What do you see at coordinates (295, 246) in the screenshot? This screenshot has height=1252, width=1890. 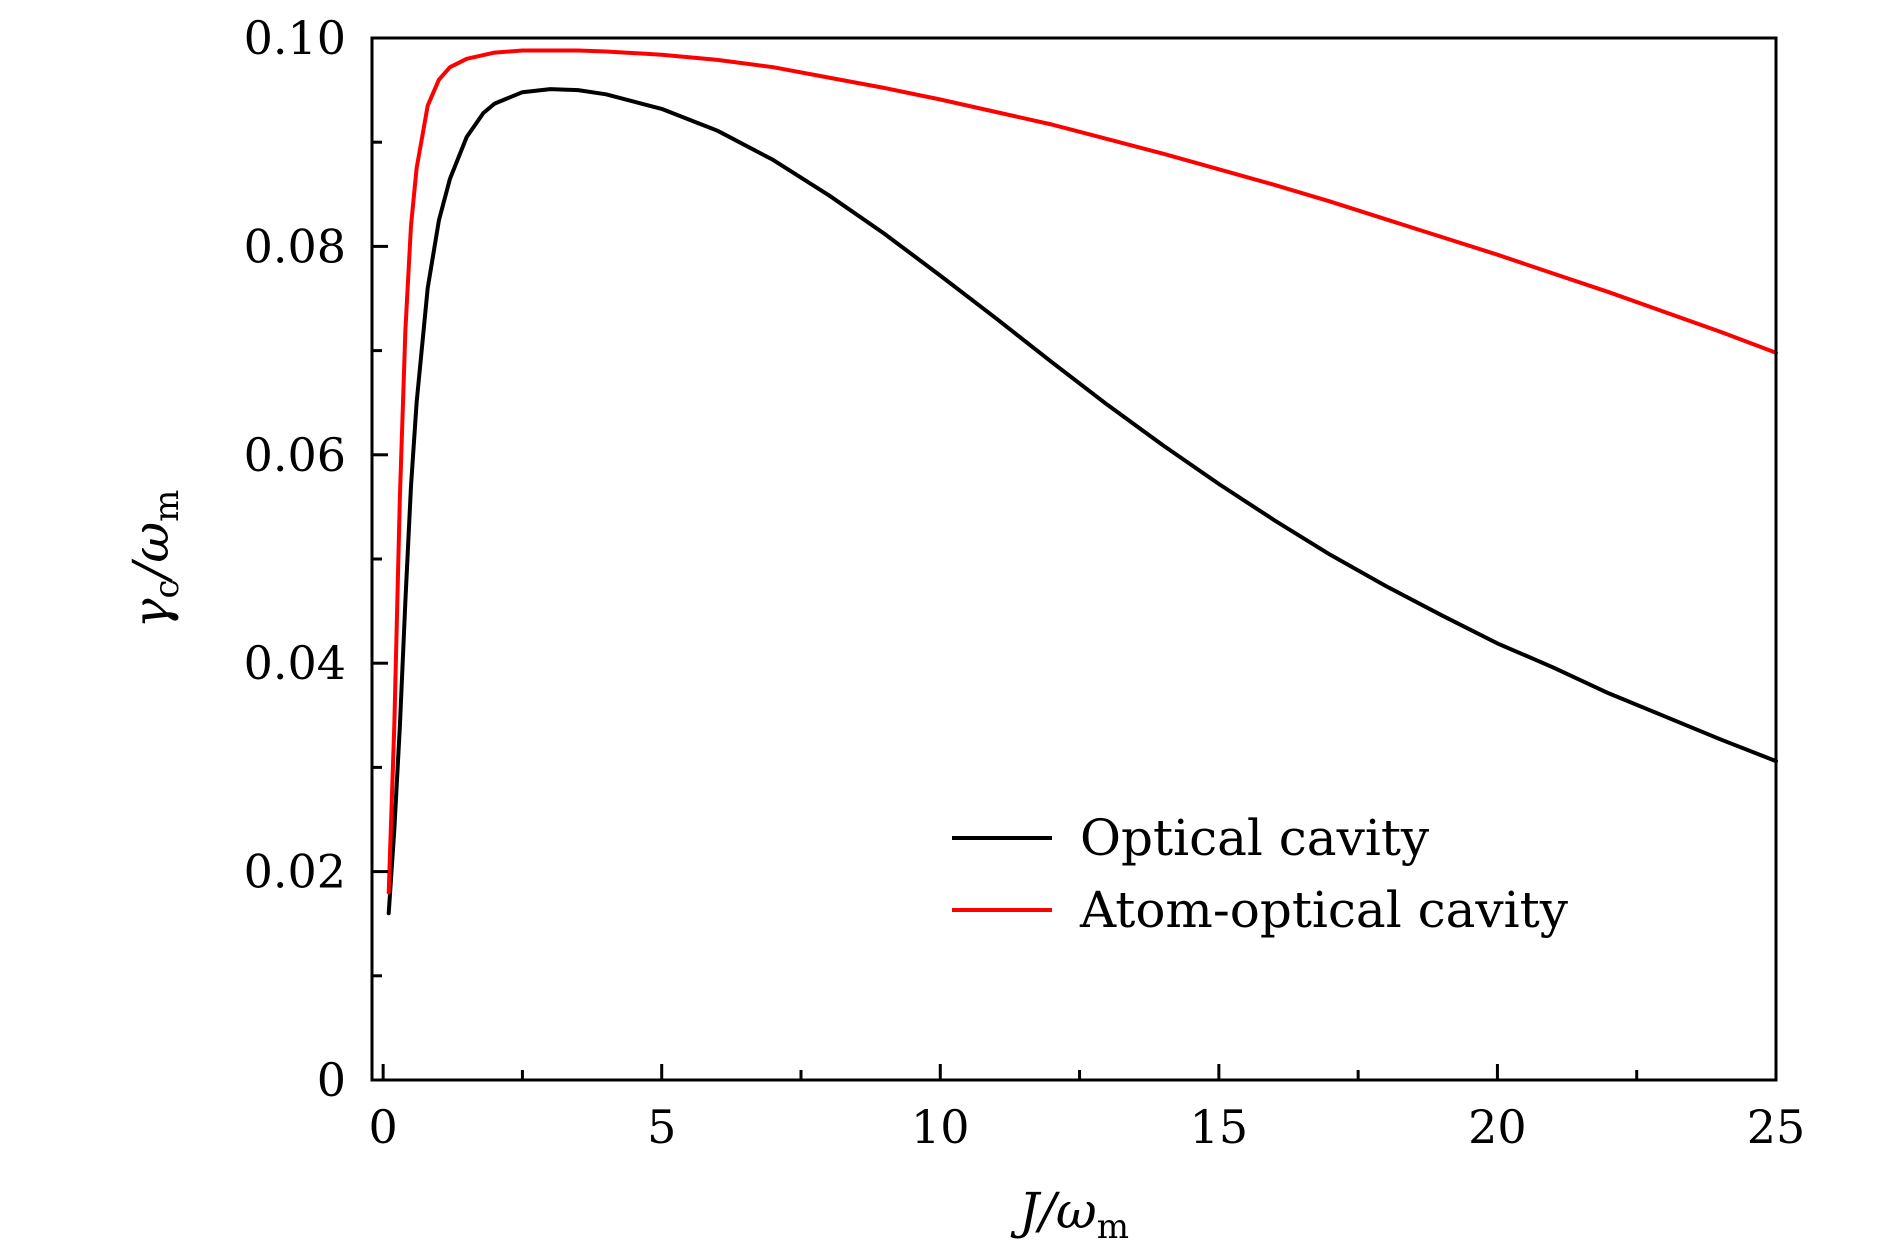 I see `y-tick-label: 0.08` at bounding box center [295, 246].